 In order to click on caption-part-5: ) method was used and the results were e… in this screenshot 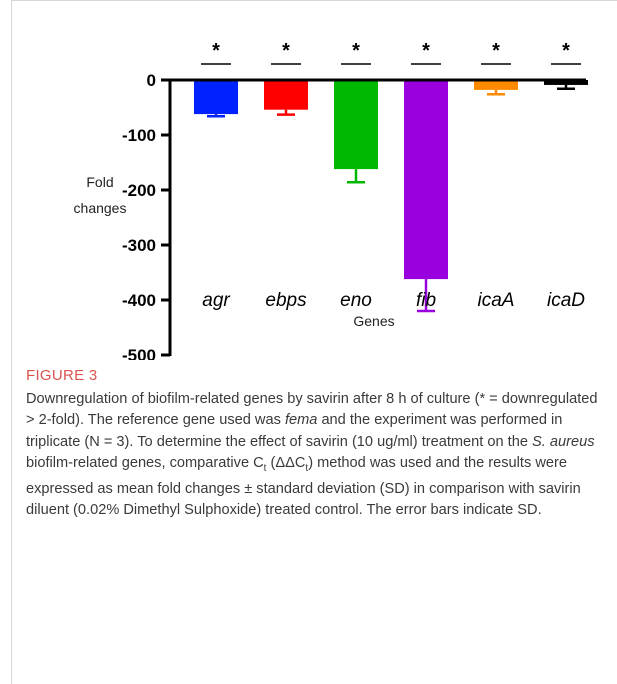, I will do `click(303, 486)`.